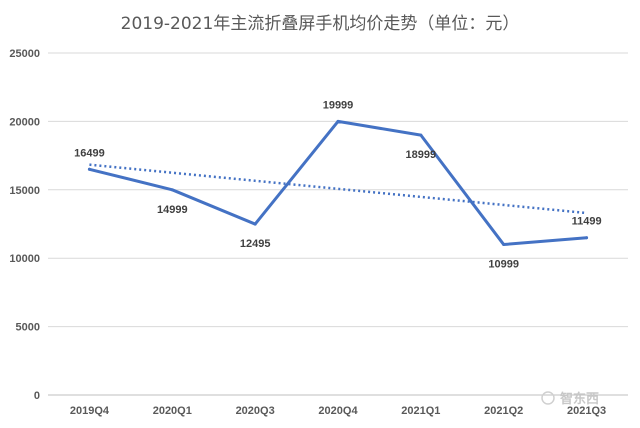 The width and height of the screenshot is (640, 428). I want to click on y-tick-label: 0, so click(37, 396).